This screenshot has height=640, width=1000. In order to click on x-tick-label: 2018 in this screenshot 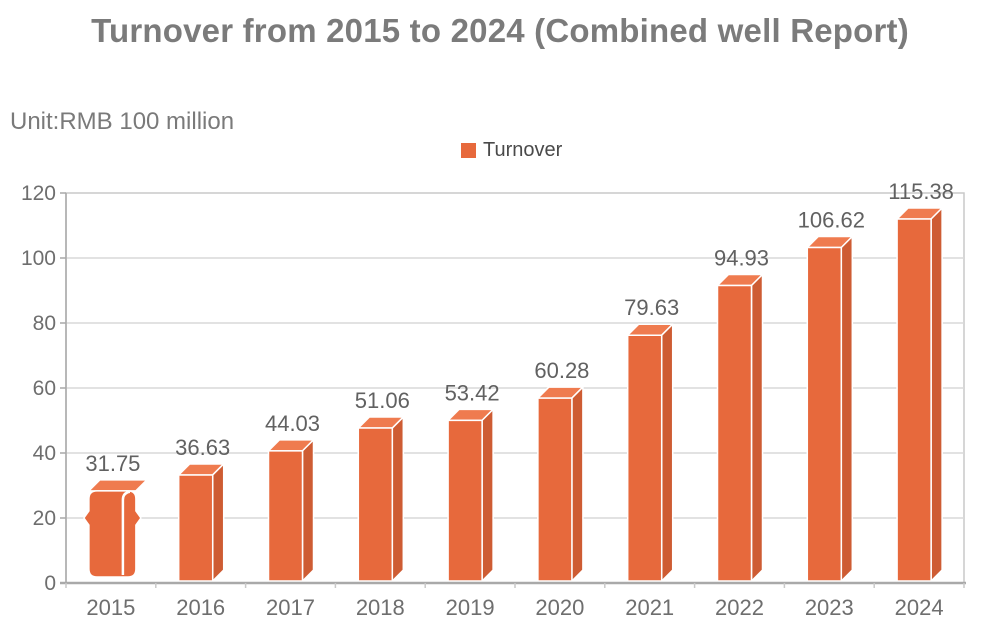, I will do `click(380, 607)`.